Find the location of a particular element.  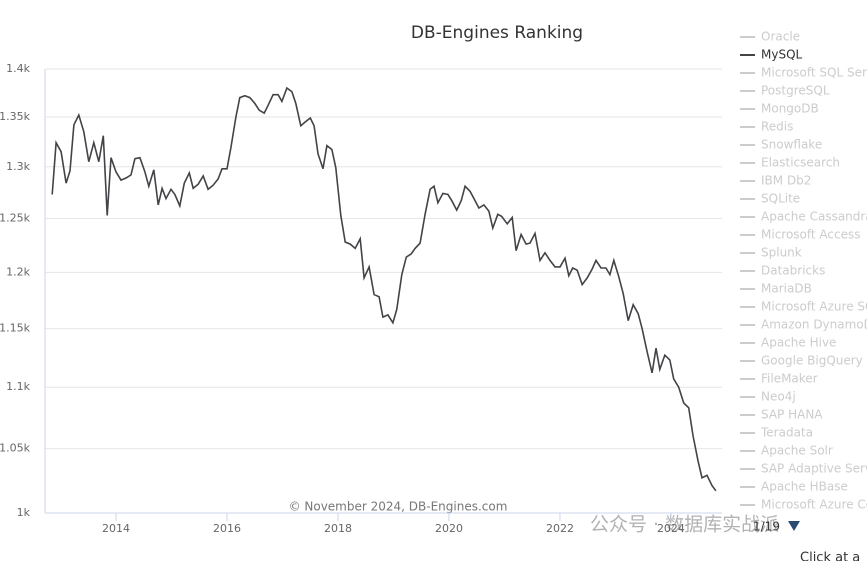

x-tick-label: 2016 is located at coordinates (227, 528).